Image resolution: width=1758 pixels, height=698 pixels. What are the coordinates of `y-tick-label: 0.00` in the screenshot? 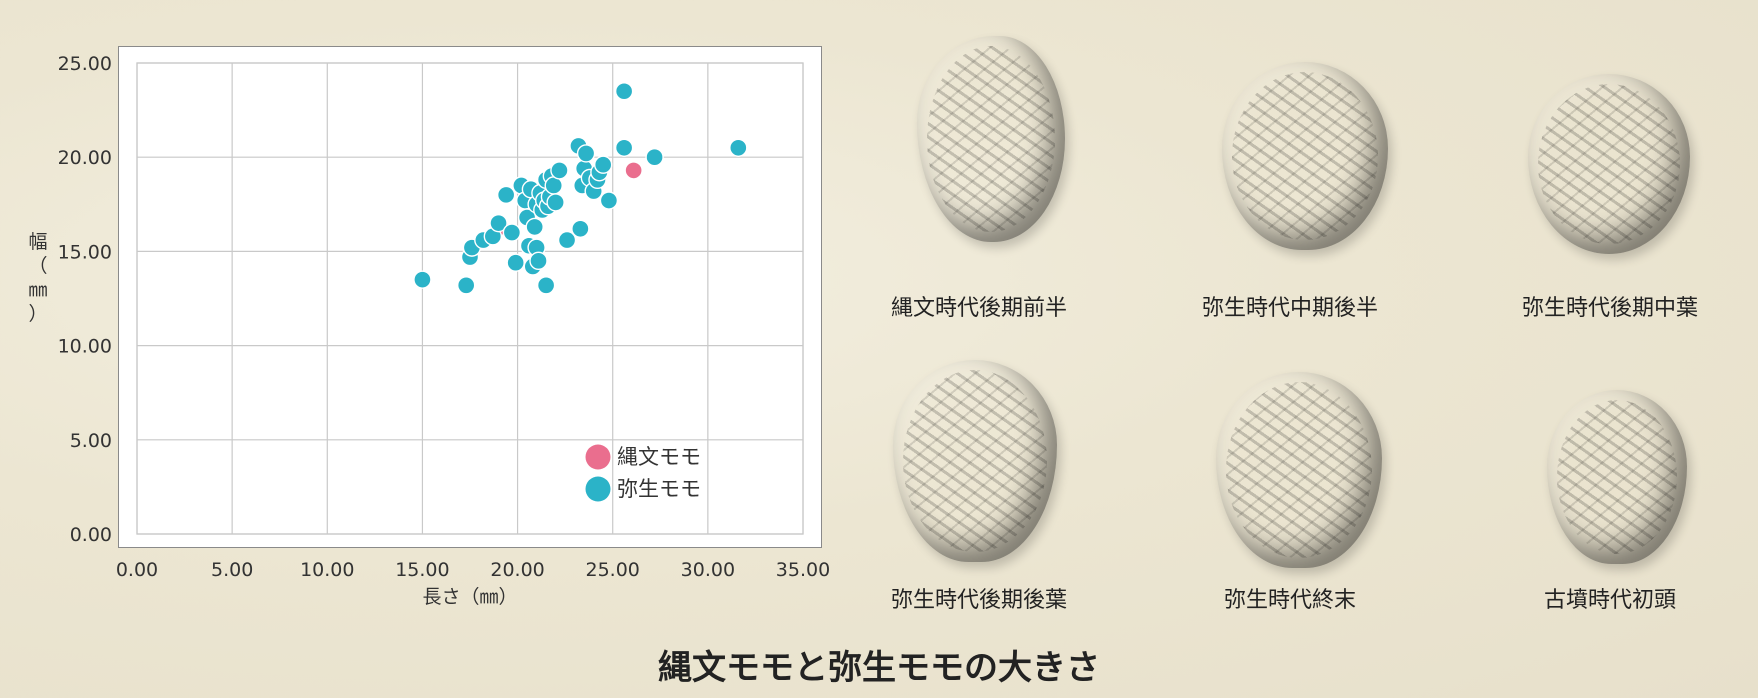 It's located at (91, 535).